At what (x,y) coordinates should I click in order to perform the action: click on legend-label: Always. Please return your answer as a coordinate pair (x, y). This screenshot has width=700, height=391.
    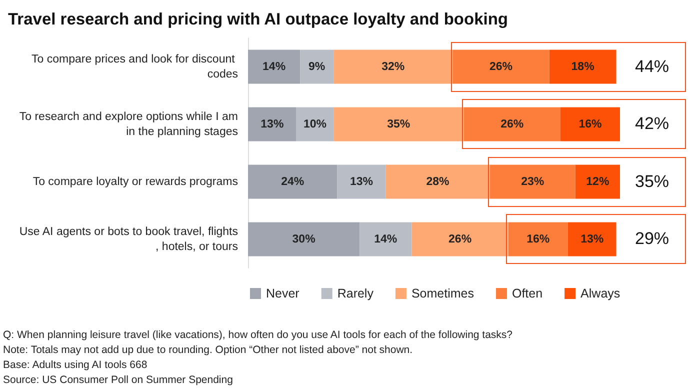
    Looking at the image, I should click on (600, 293).